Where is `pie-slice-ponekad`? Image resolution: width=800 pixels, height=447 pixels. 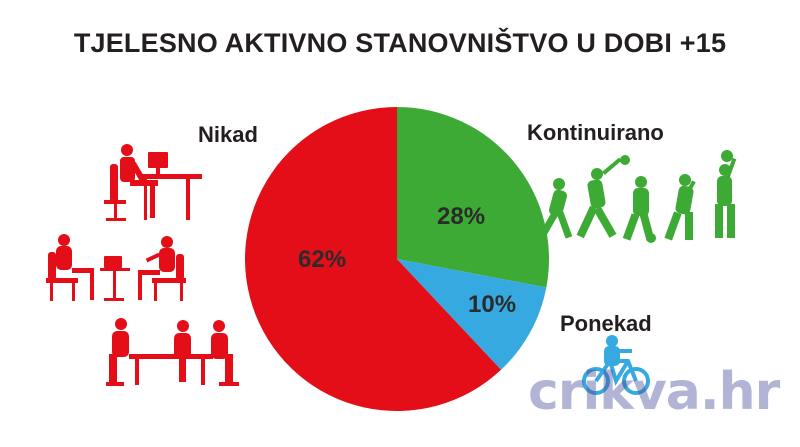 pie-slice-ponekad is located at coordinates (472, 314).